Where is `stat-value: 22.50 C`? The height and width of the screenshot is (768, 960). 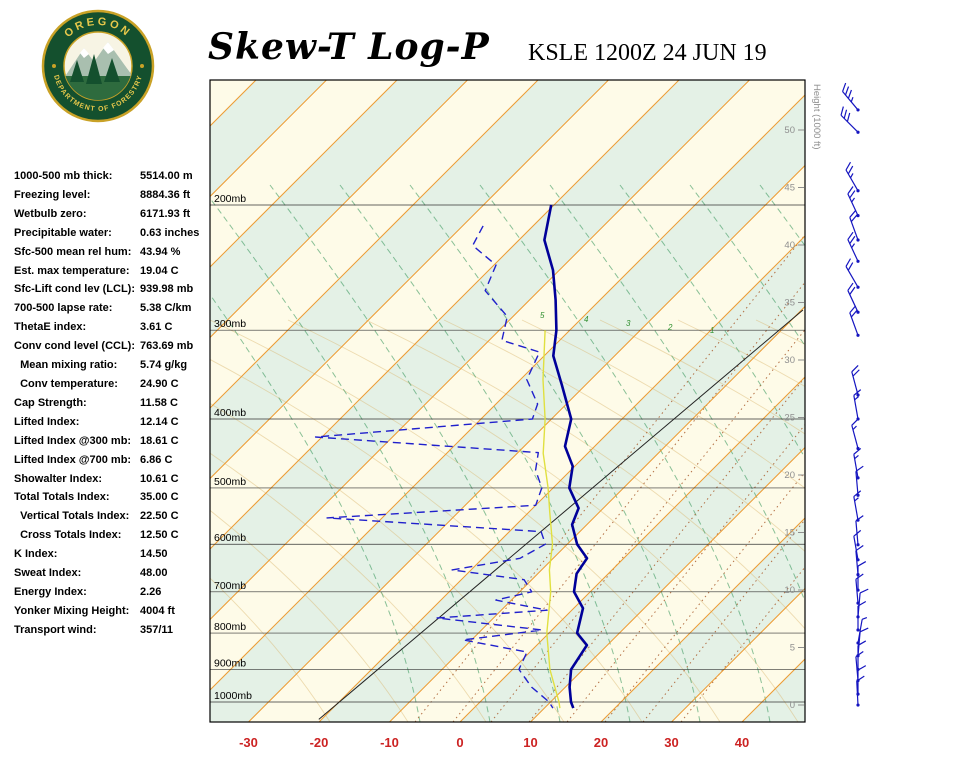 stat-value: 22.50 C is located at coordinates (159, 516).